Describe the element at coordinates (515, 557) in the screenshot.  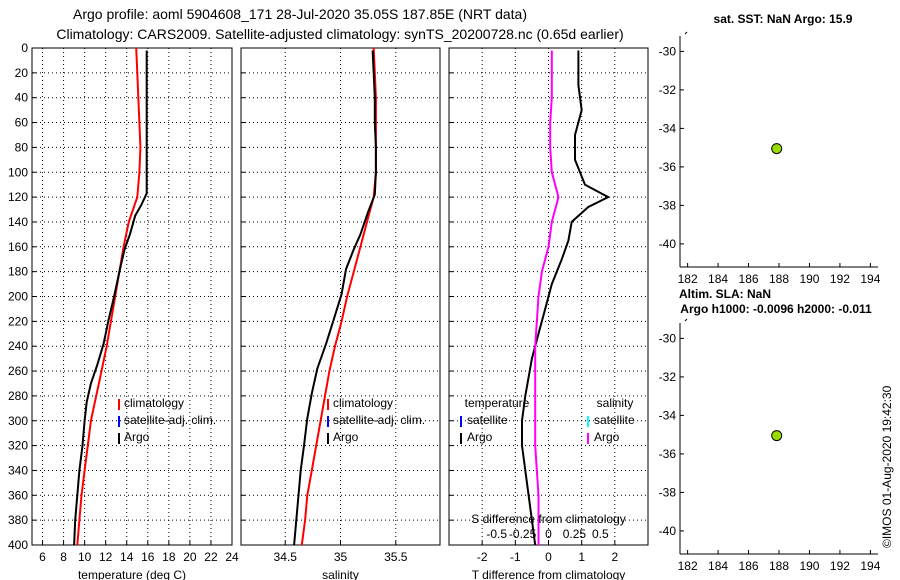
I see `difference-xtick-label: -1` at that location.